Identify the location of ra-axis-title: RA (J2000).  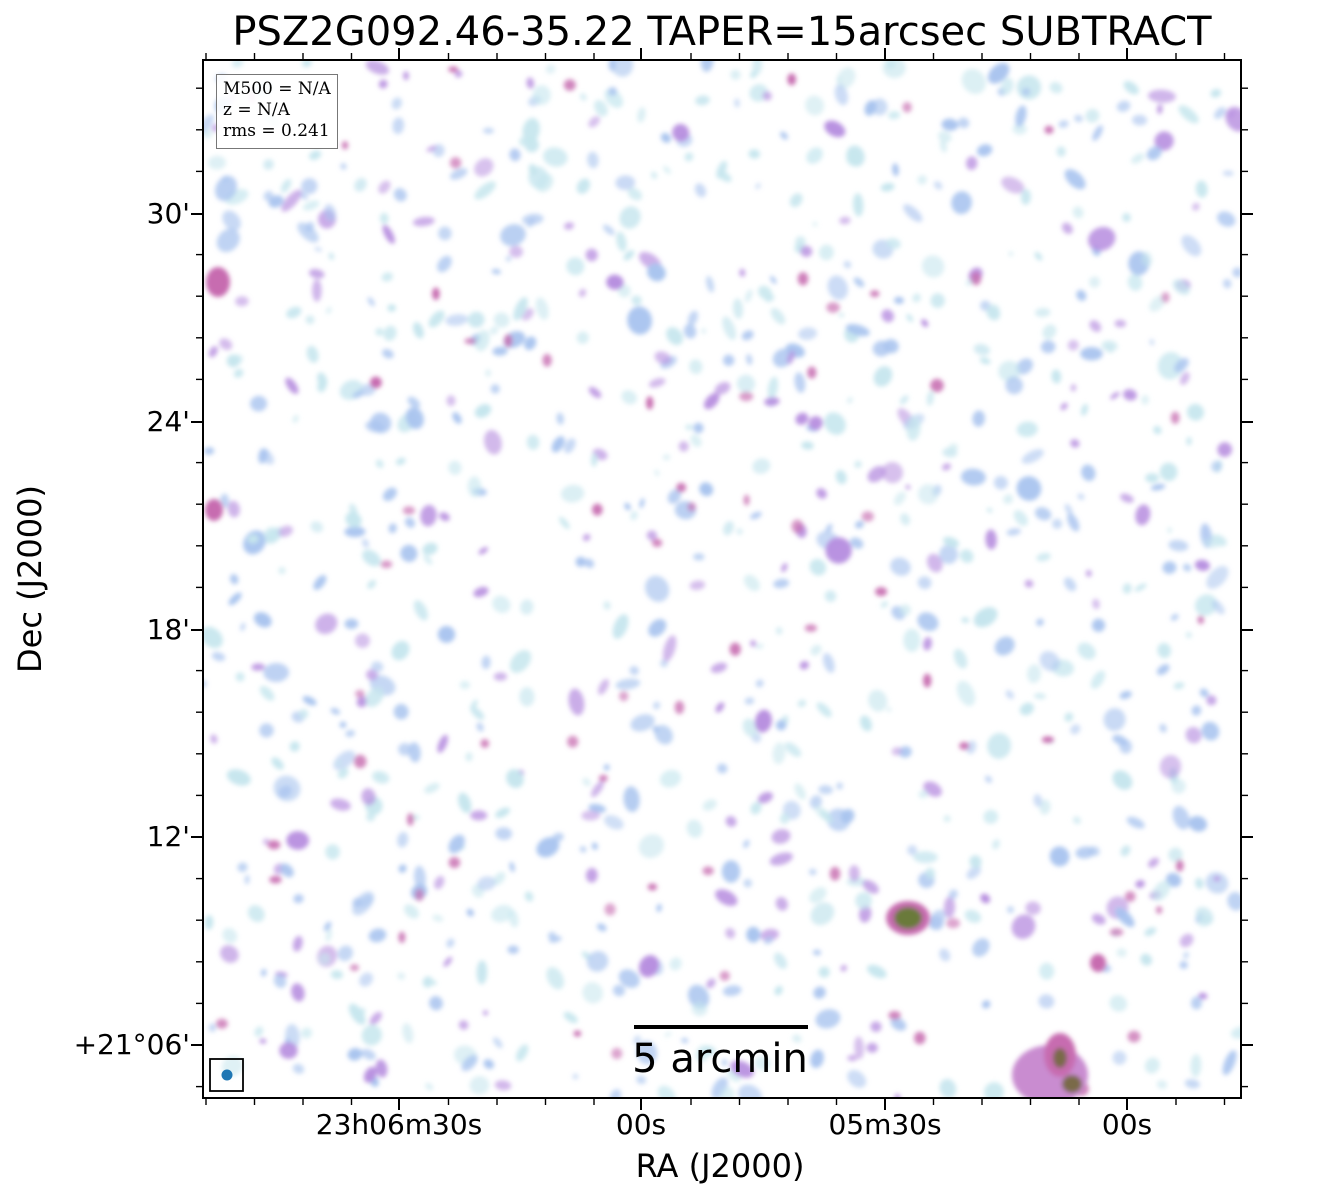
(720, 1166).